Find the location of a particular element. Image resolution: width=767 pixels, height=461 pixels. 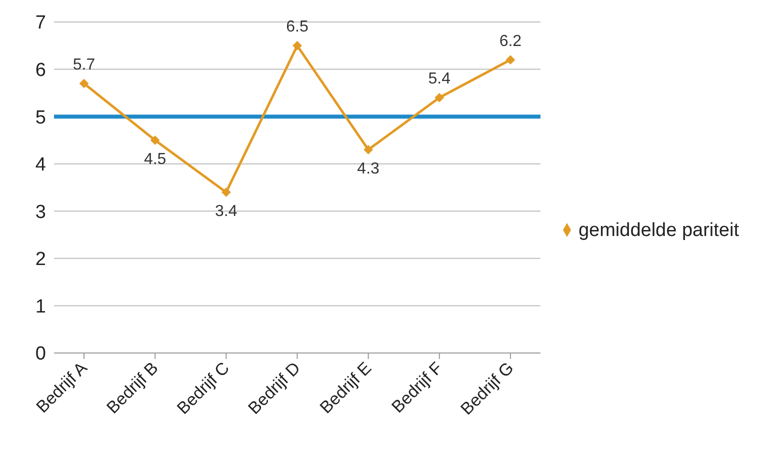

legend-label: gemiddelde pariteit is located at coordinates (658, 230).